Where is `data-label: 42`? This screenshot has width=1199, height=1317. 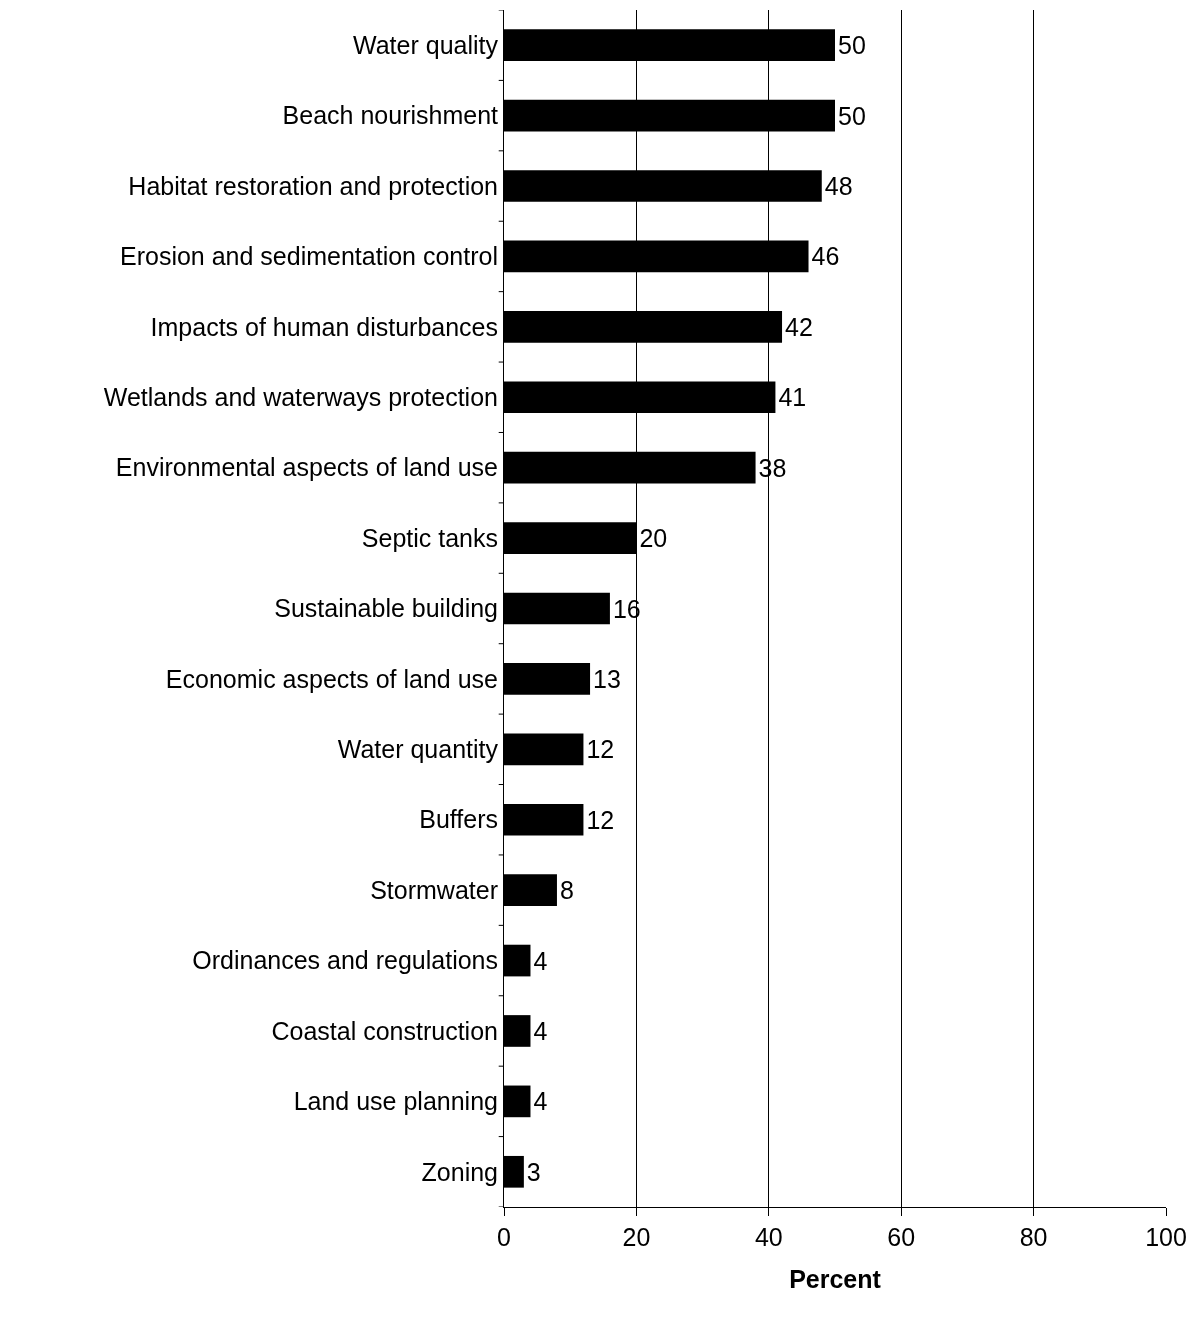 data-label: 42 is located at coordinates (799, 326).